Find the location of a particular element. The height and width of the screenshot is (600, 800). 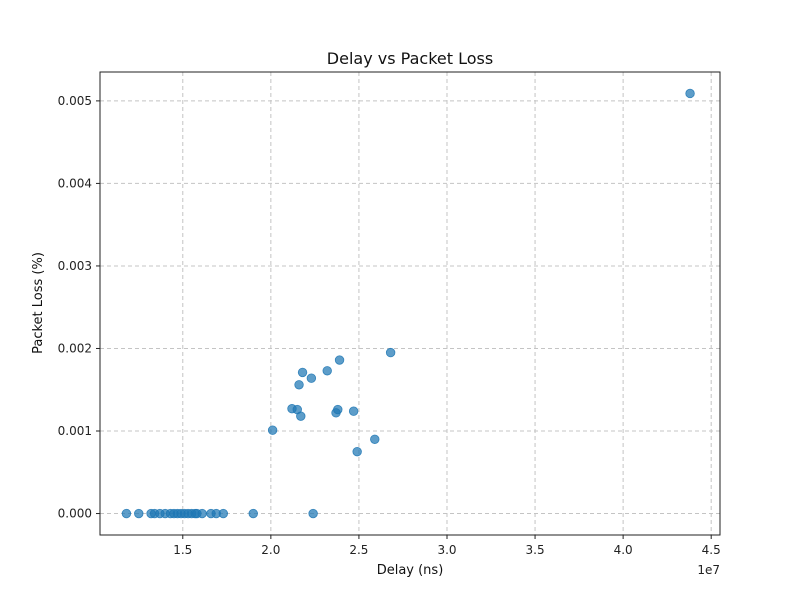

y-axis-label: Packet Loss (%) is located at coordinates (38, 303).